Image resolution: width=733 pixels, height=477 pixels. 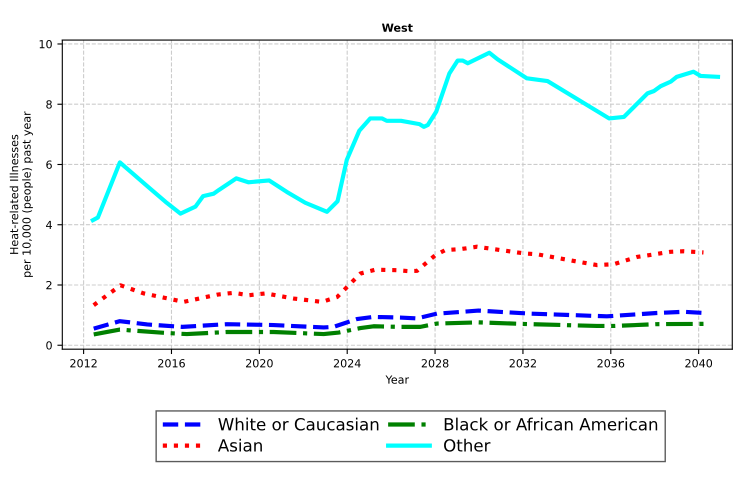 I want to click on x-tick-label: 2032, so click(x=523, y=363).